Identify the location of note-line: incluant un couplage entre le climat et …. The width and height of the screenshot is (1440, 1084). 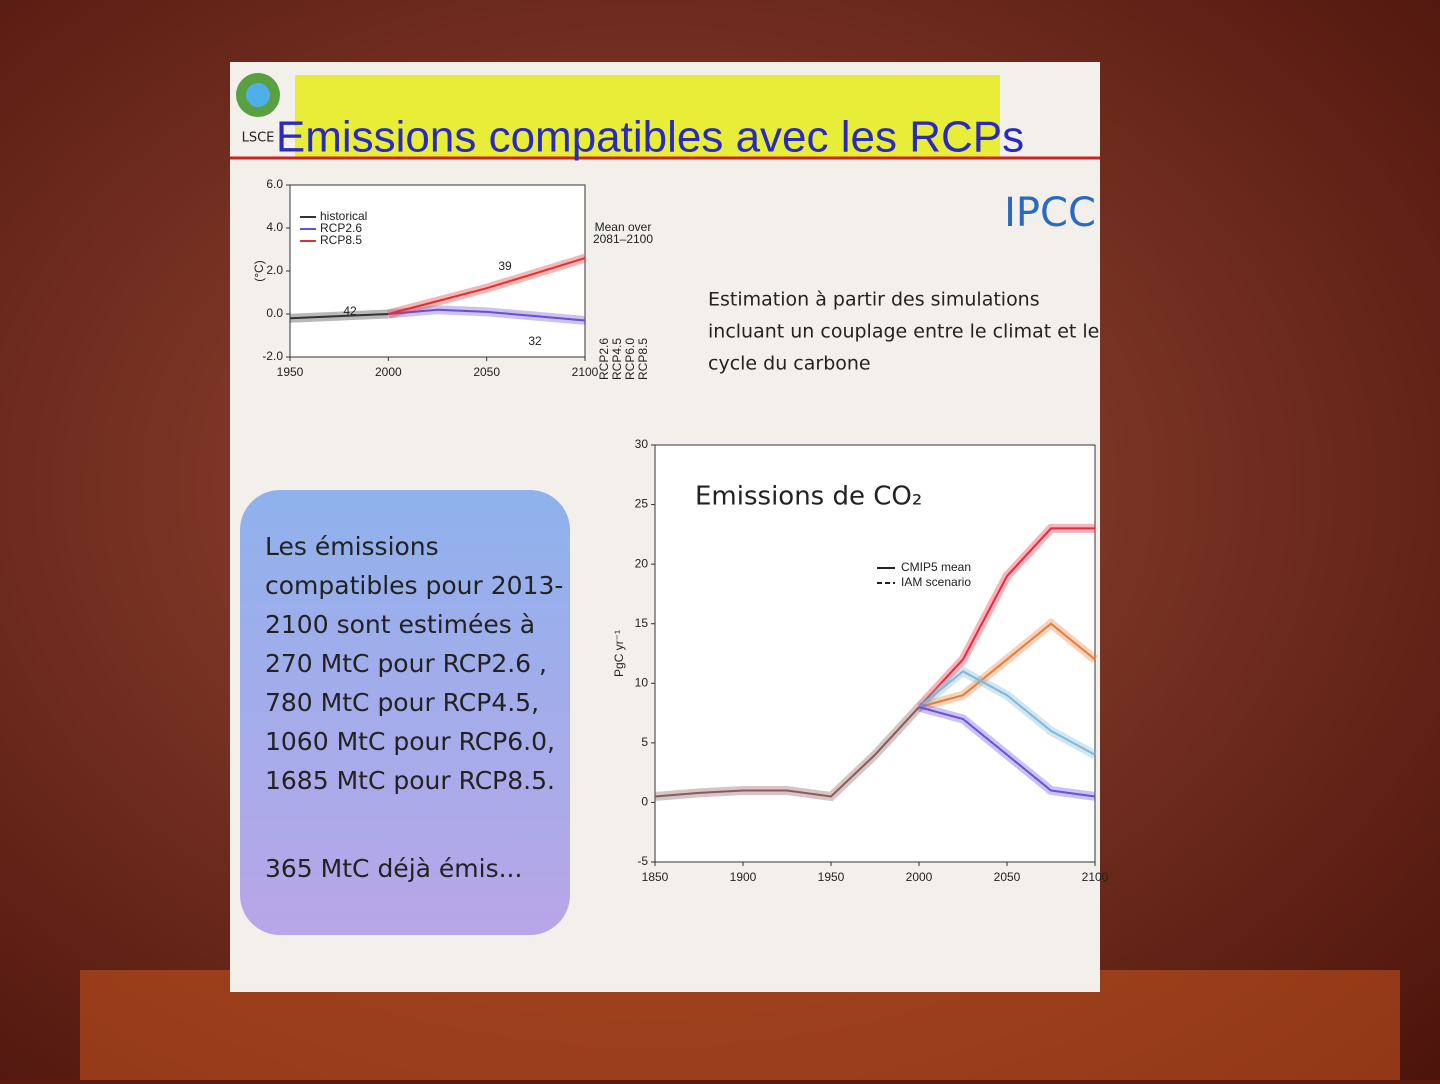
(903, 332).